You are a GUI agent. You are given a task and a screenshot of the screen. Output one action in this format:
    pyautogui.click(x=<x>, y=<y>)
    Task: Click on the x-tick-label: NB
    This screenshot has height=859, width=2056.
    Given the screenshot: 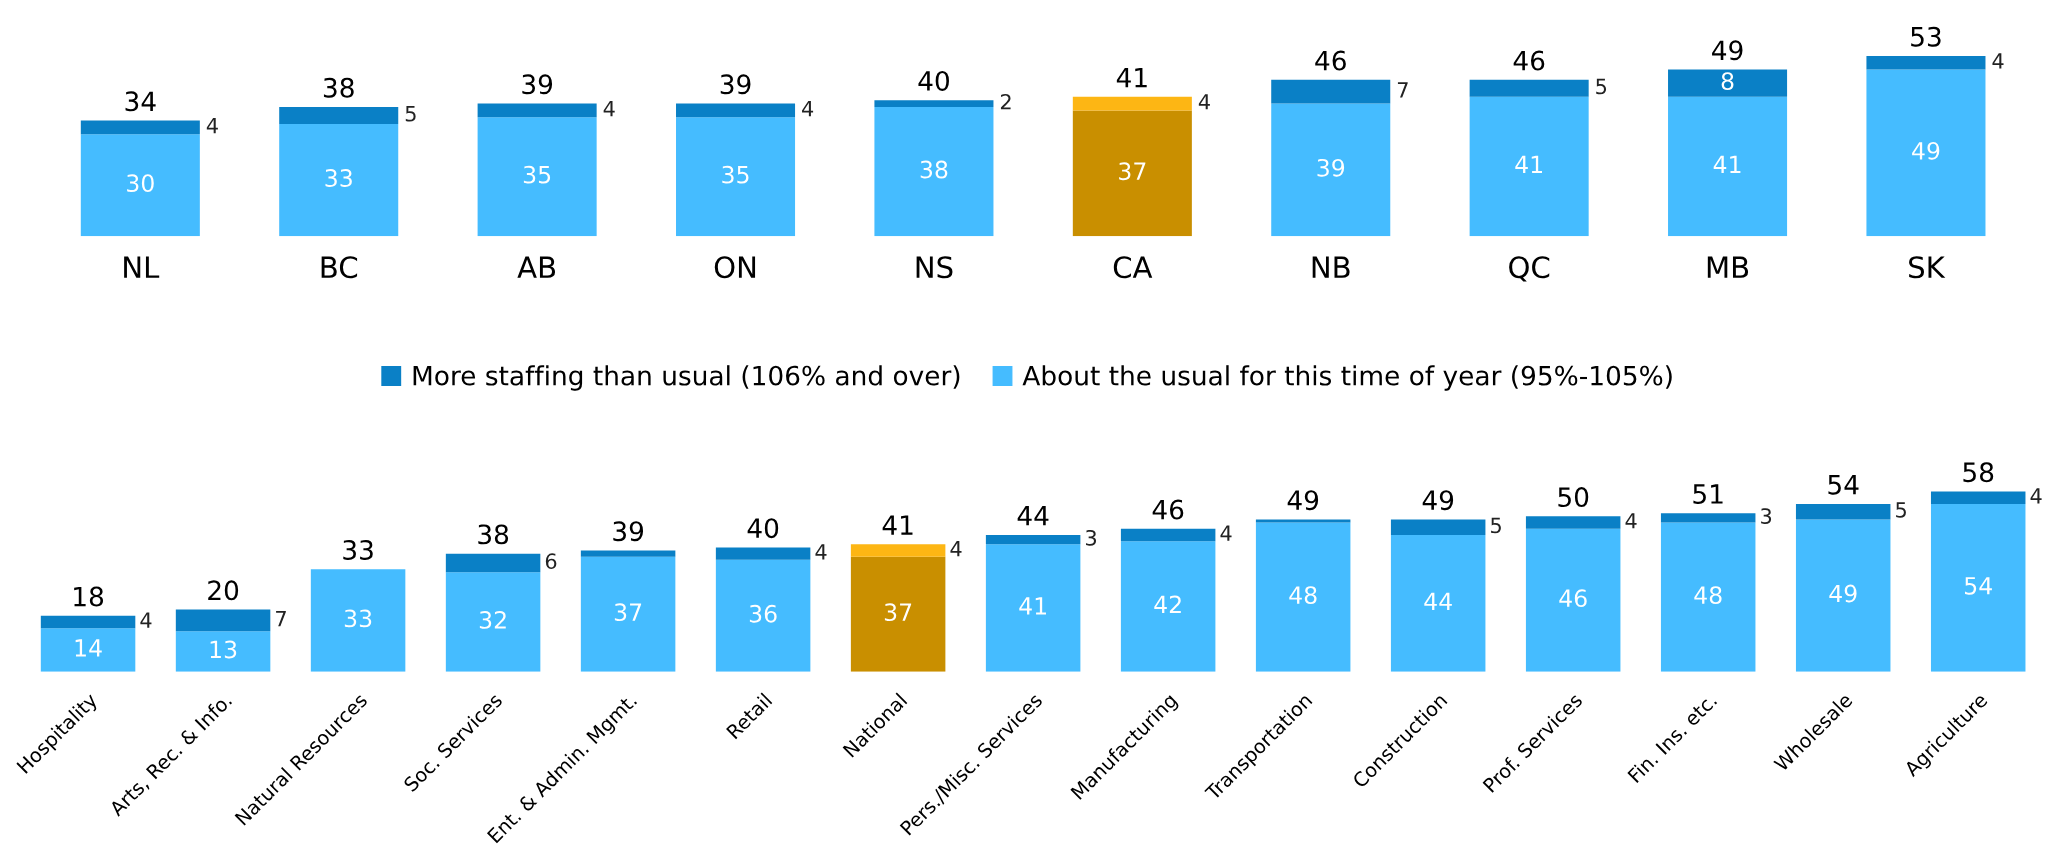 What is the action you would take?
    pyautogui.click(x=1331, y=267)
    